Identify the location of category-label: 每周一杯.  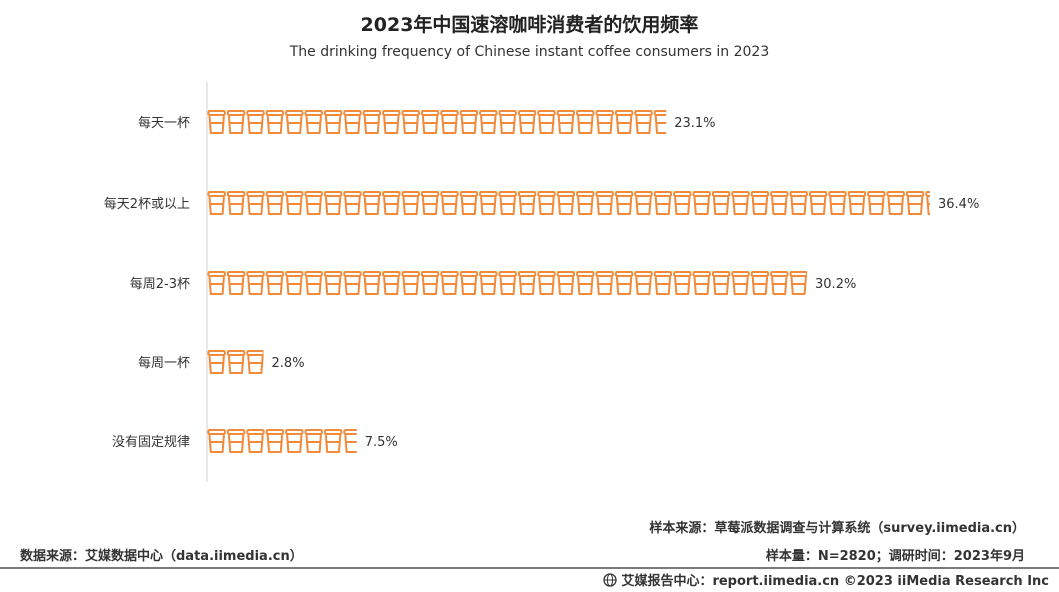
(164, 363).